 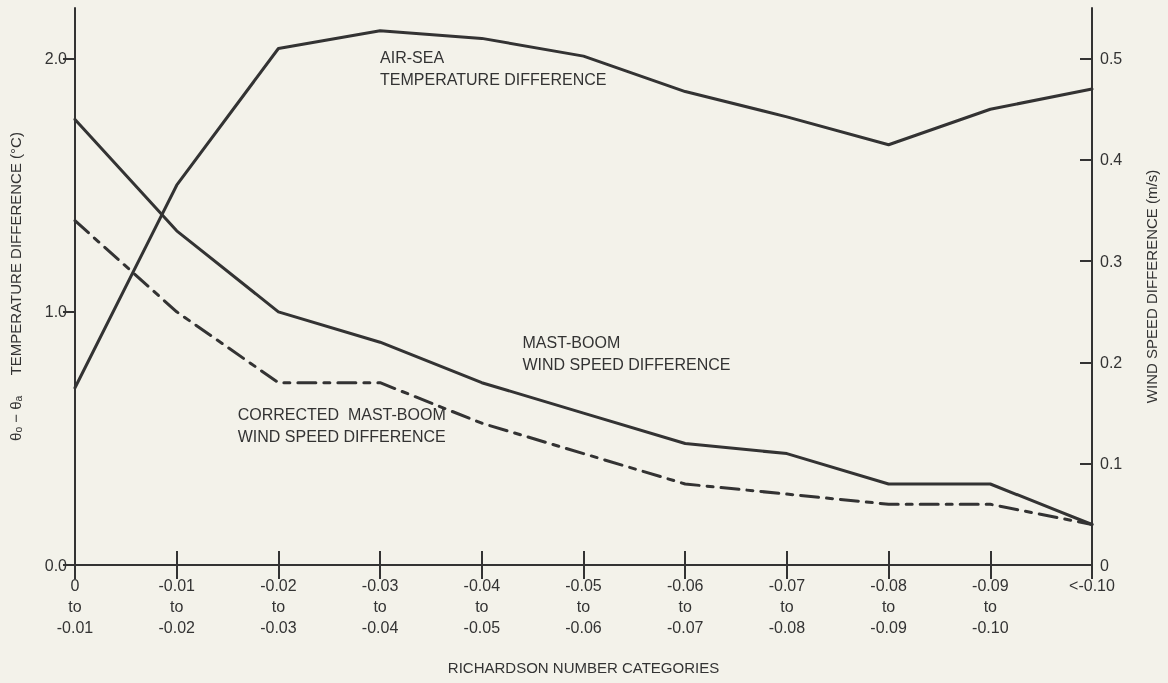 I want to click on x-tick-label: -0.06 to -0.07, so click(x=685, y=606).